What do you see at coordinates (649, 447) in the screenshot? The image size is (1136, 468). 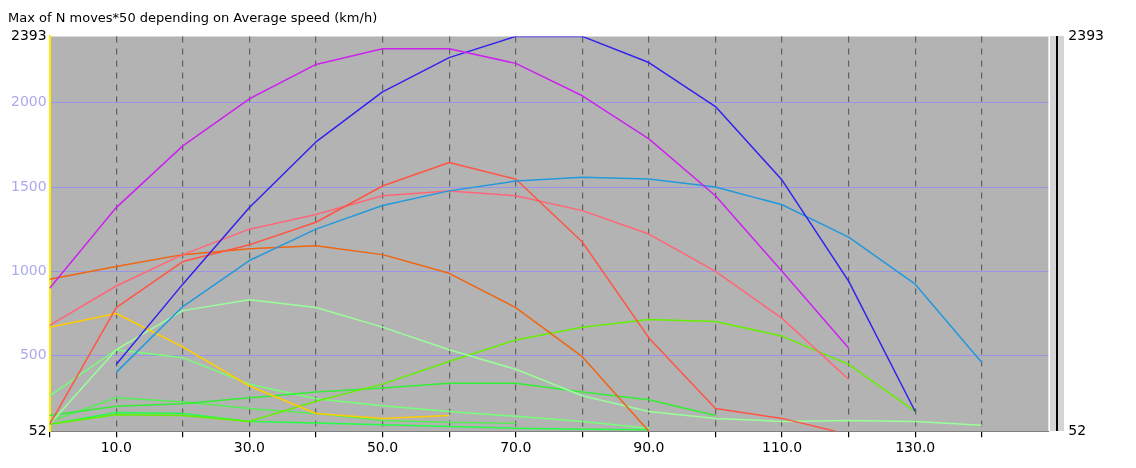 I see `x-tick-label: 90.0` at bounding box center [649, 447].